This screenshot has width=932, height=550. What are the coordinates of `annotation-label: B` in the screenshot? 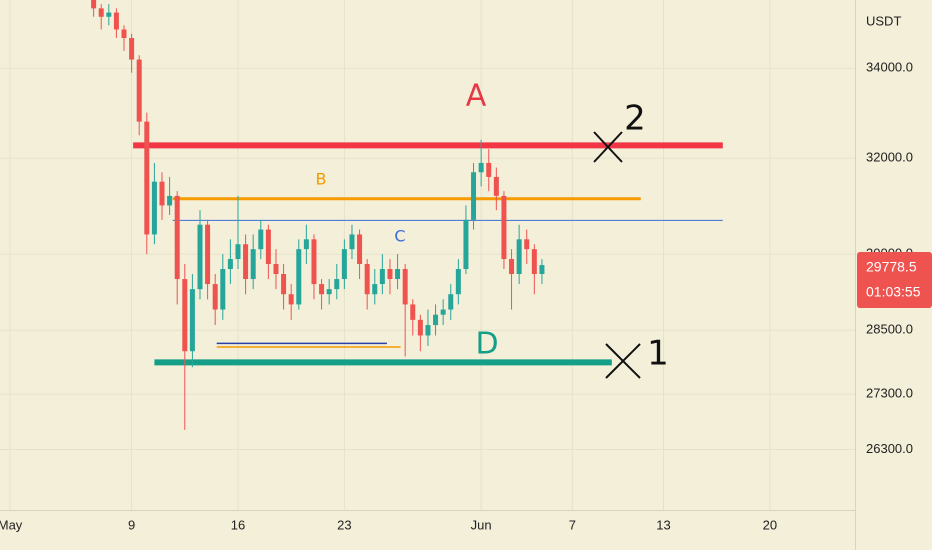 It's located at (321, 179).